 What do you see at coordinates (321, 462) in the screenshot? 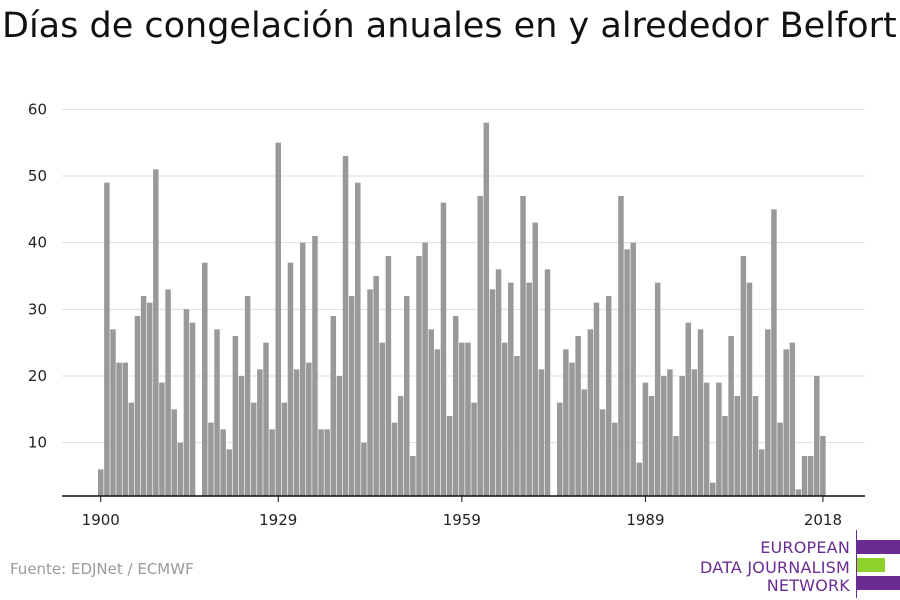
I see `bar-1936` at bounding box center [321, 462].